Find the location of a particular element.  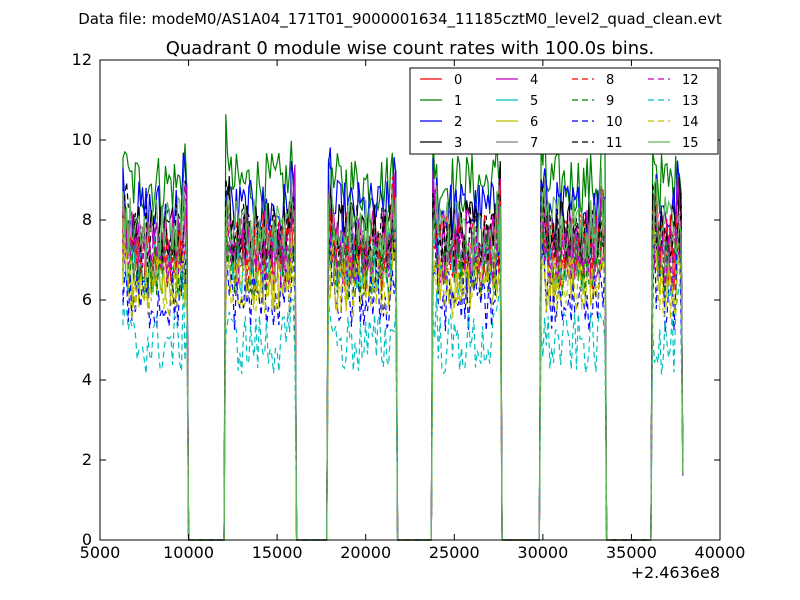

x-tick-label: 25000 is located at coordinates (454, 552).